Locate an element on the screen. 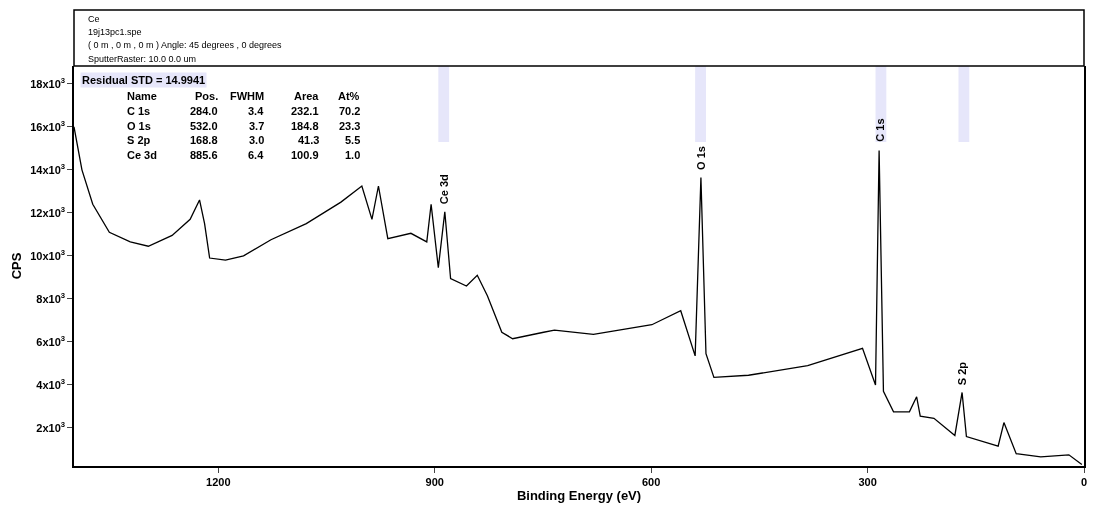 The image size is (1093, 514). y-axis-title: CPS is located at coordinates (16, 266).